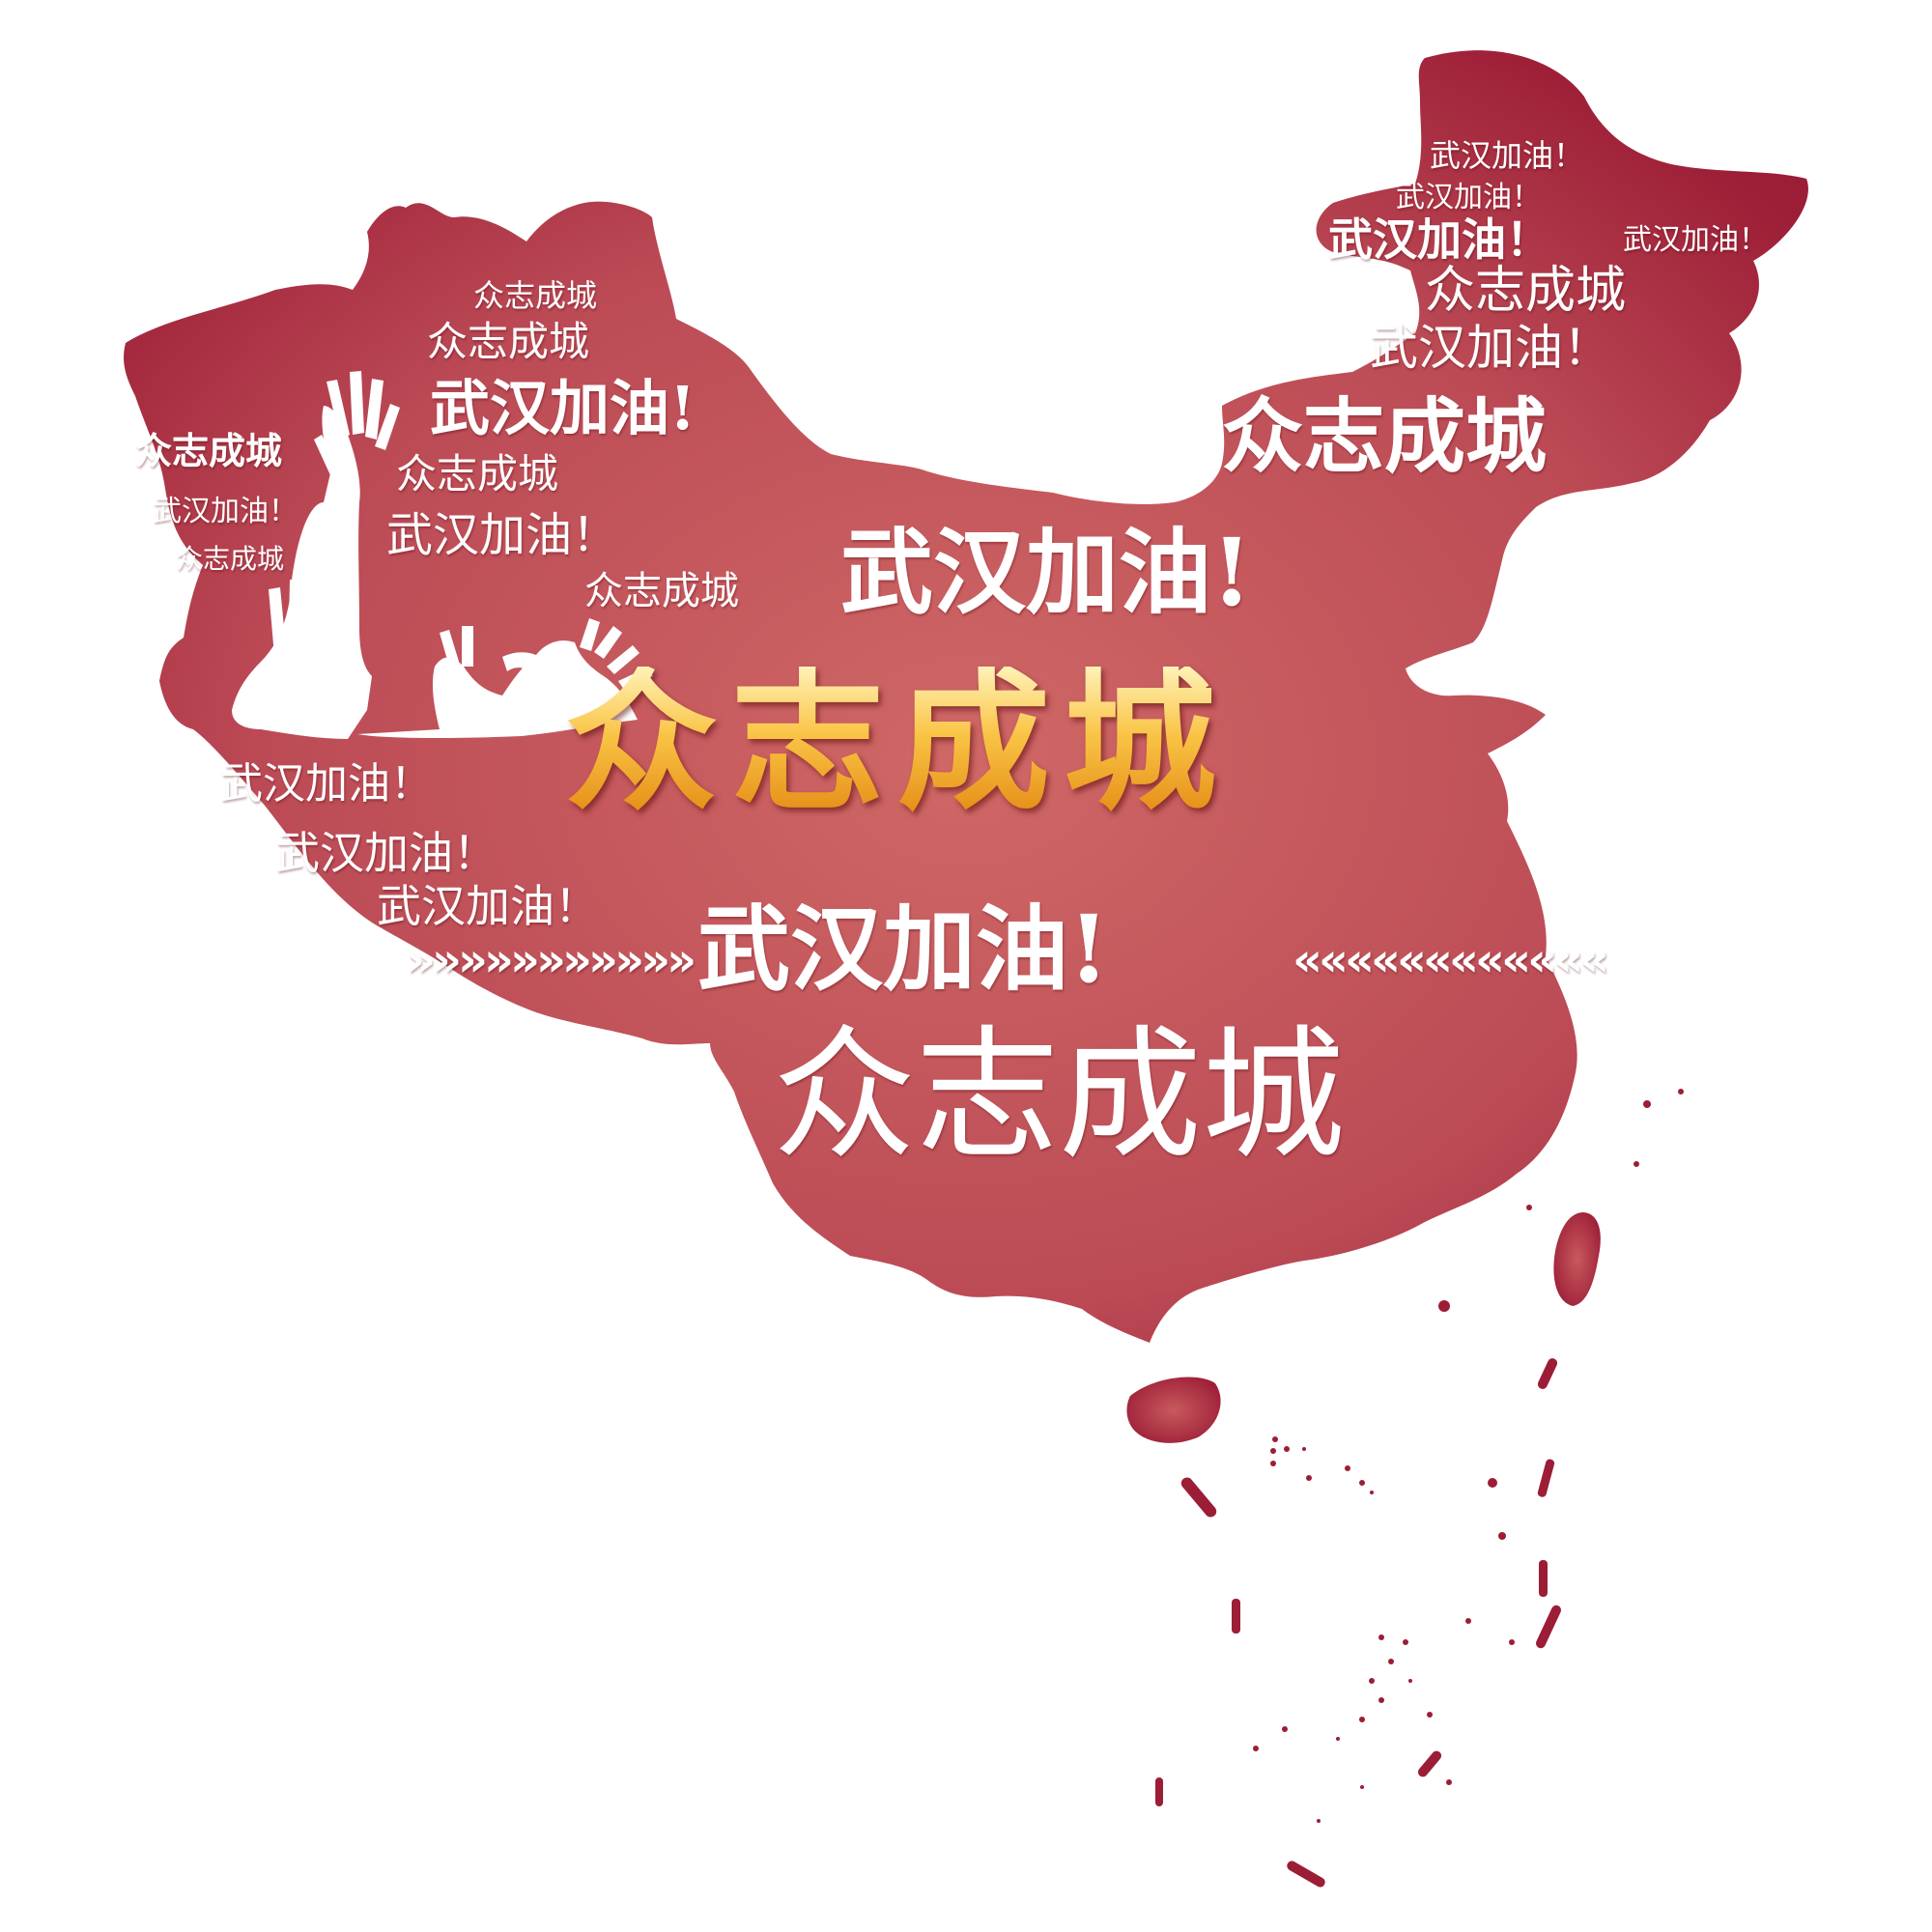  I want to click on raised-hands-silhouette-icon, so click(442, 555).